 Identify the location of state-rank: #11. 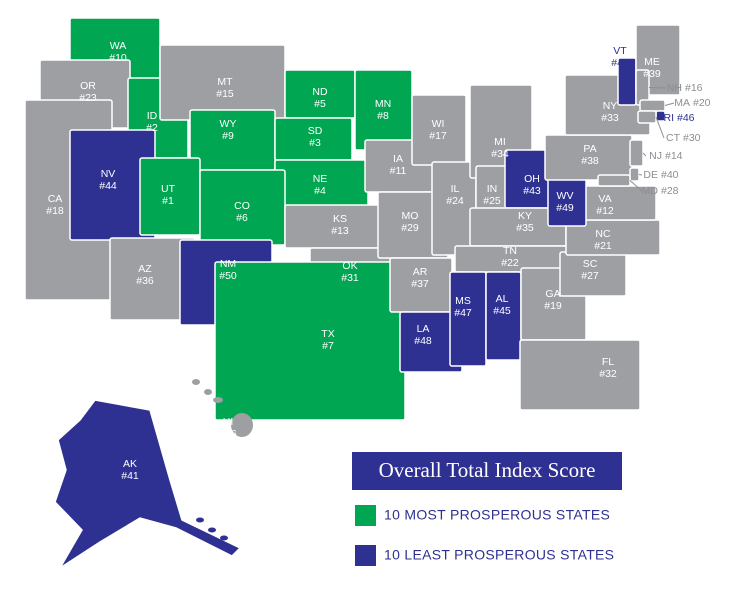
(398, 171).